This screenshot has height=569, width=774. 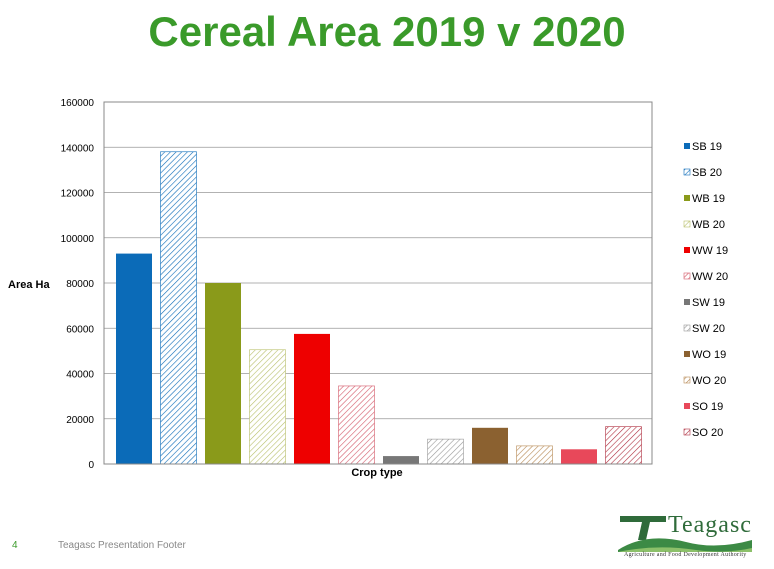 What do you see at coordinates (707, 433) in the screenshot?
I see `legend-label: SO 20` at bounding box center [707, 433].